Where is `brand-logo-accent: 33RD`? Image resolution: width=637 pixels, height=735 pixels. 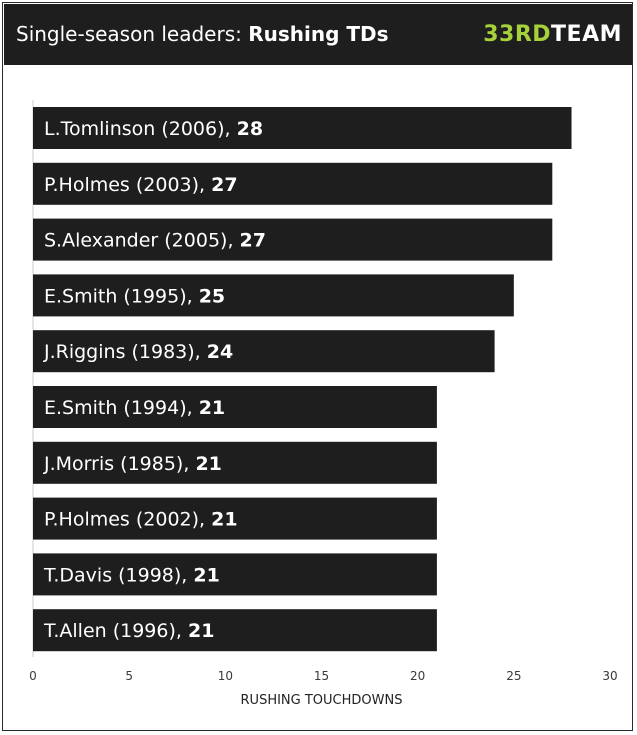
brand-logo-accent: 33RD is located at coordinates (517, 34).